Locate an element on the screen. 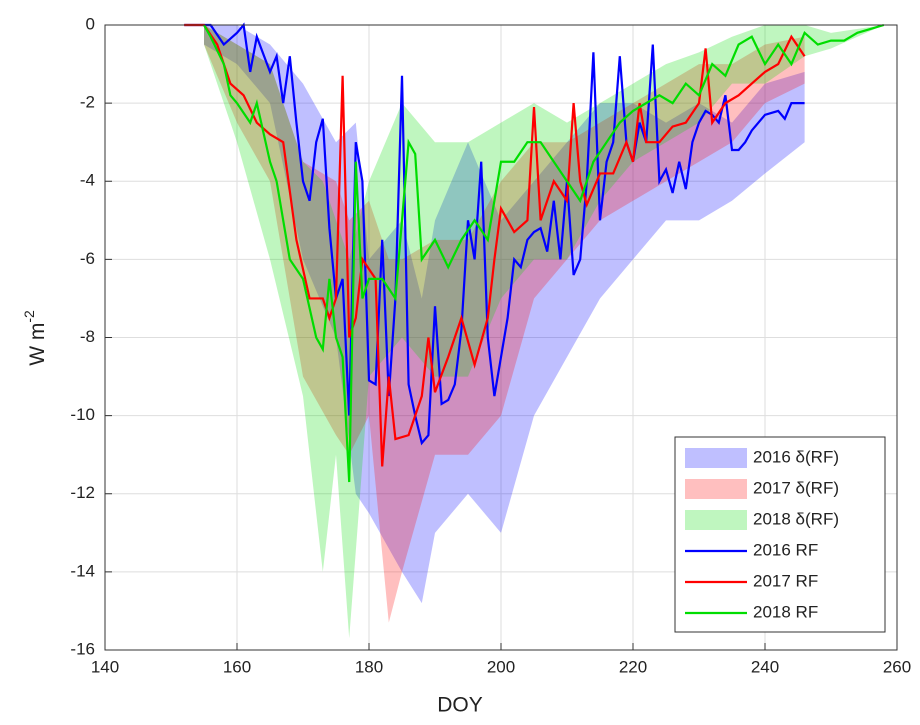 This screenshot has height=725, width=920. y-tick-label: -6 is located at coordinates (87, 258).